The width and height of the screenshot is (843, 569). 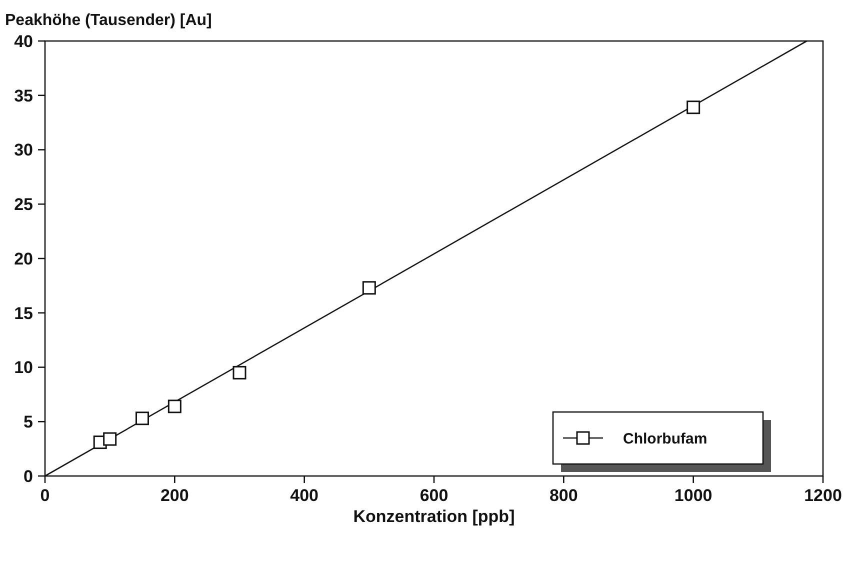 I want to click on y-tick-label: 40, so click(x=23, y=41).